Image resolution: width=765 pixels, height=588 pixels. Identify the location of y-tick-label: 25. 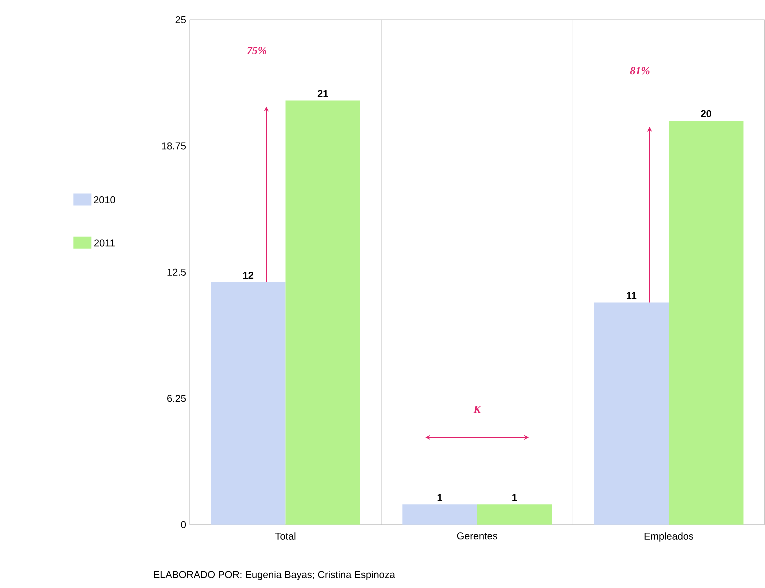
(181, 20).